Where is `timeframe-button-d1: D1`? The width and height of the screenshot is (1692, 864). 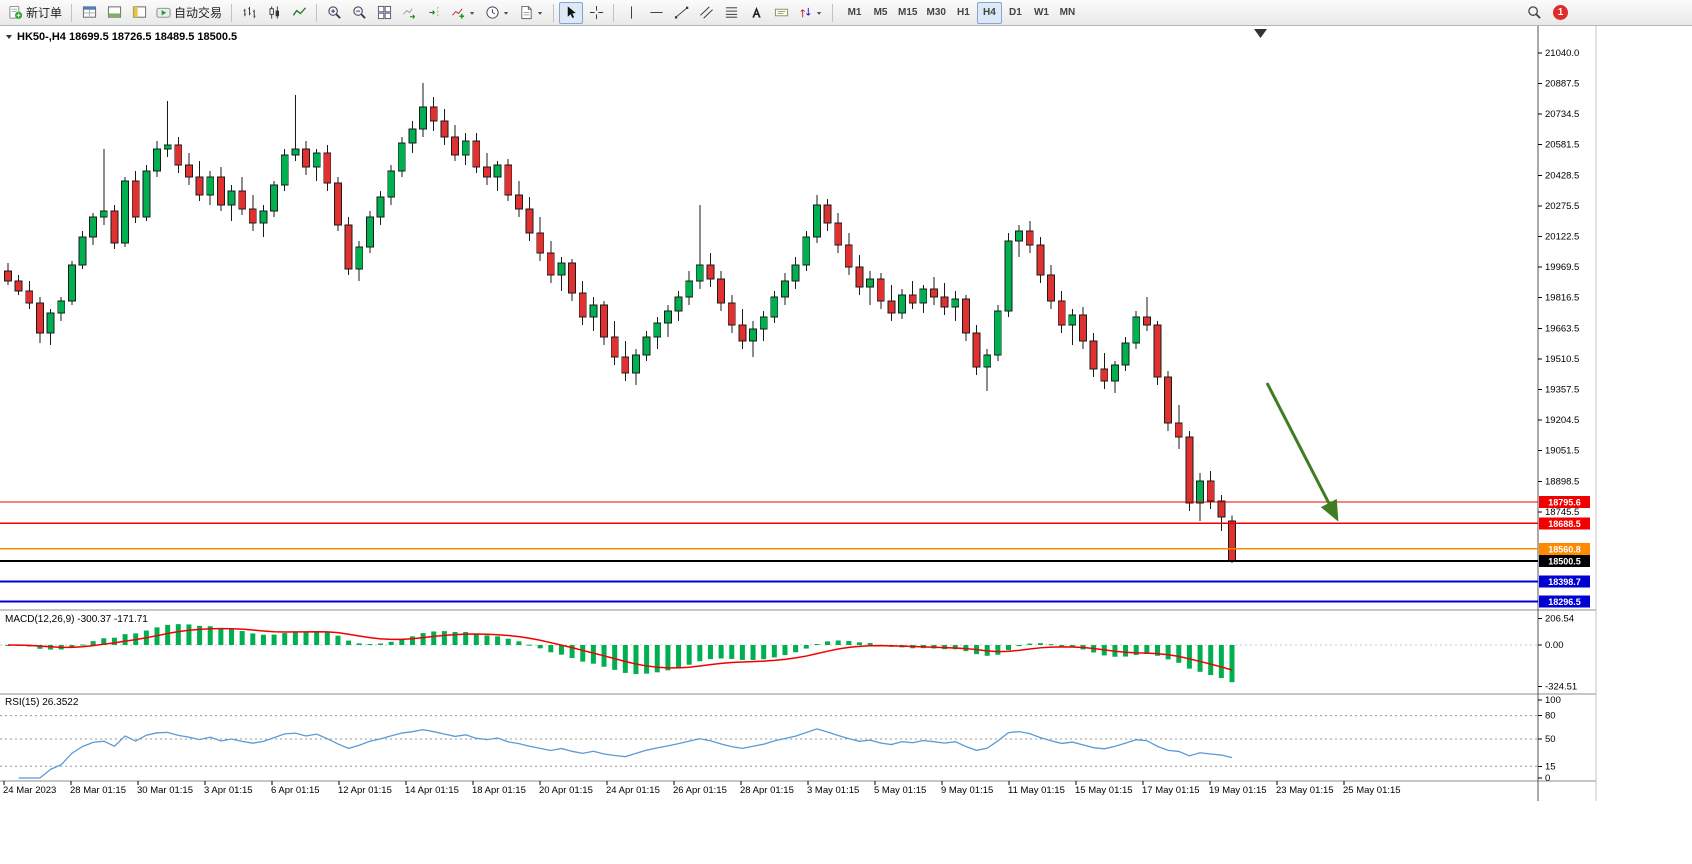 timeframe-button-d1: D1 is located at coordinates (1015, 13).